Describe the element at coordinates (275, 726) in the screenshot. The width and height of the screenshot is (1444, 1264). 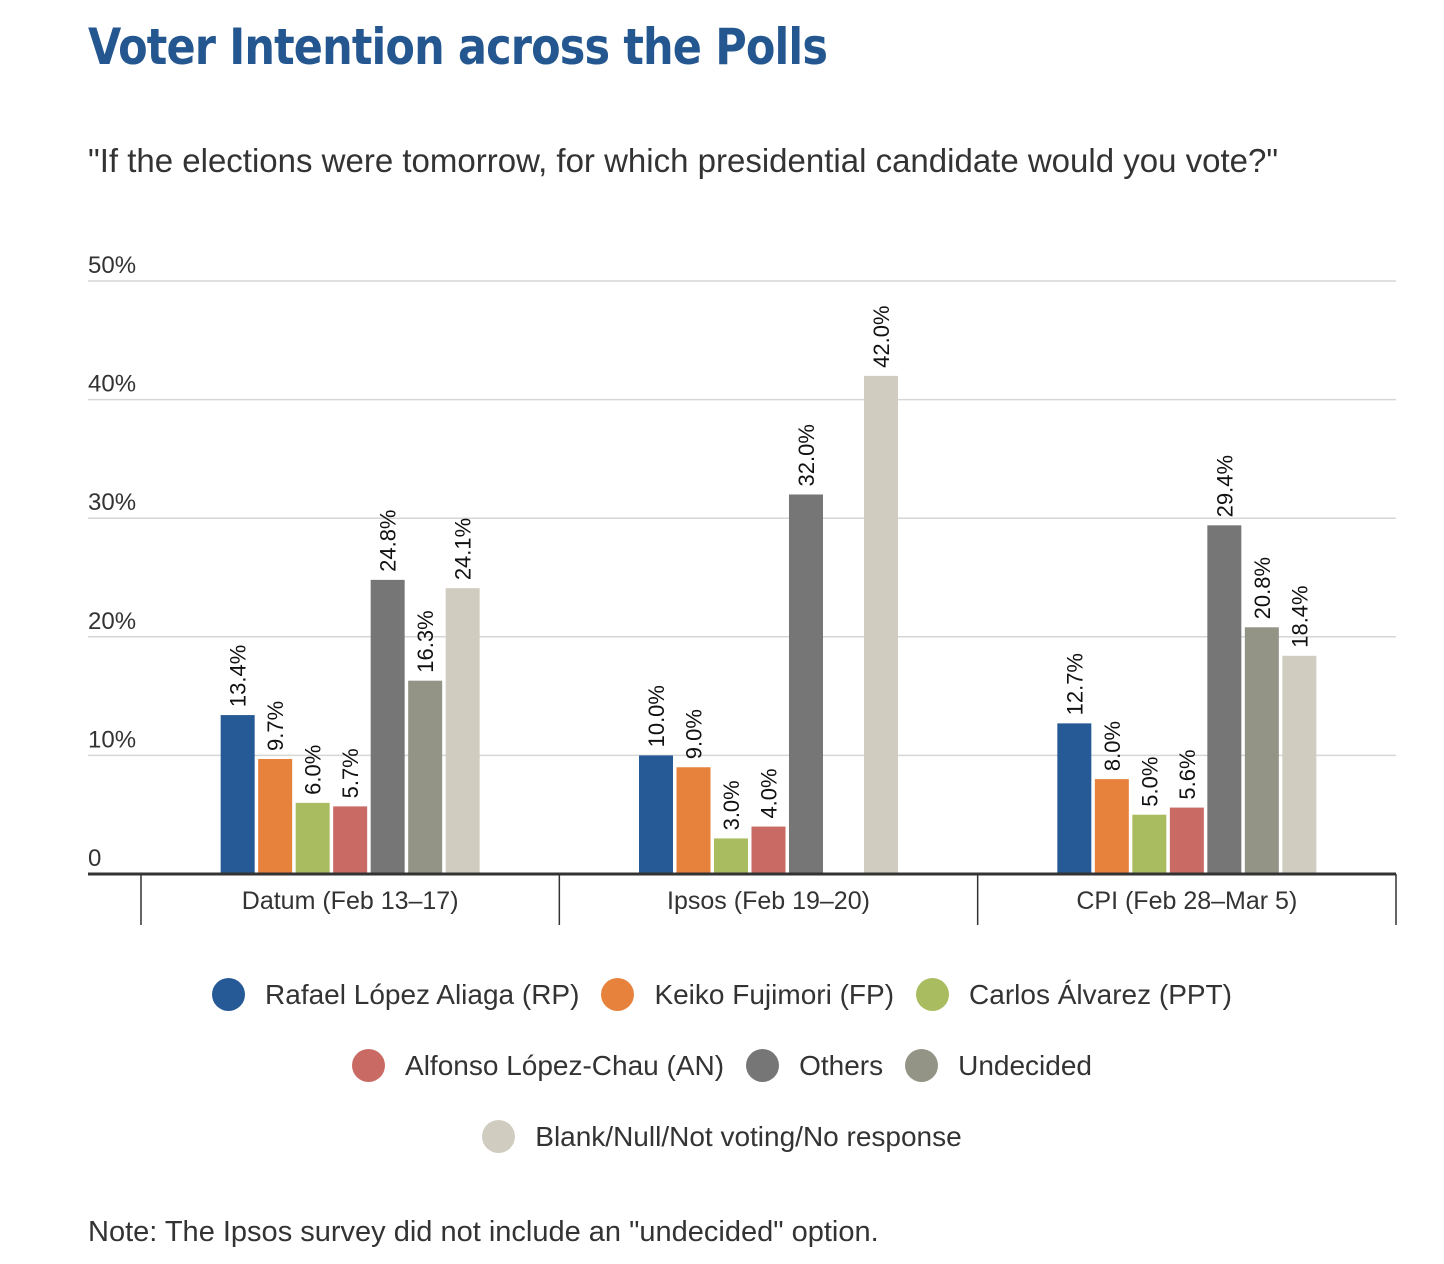
I see `data-label: 9.7%` at that location.